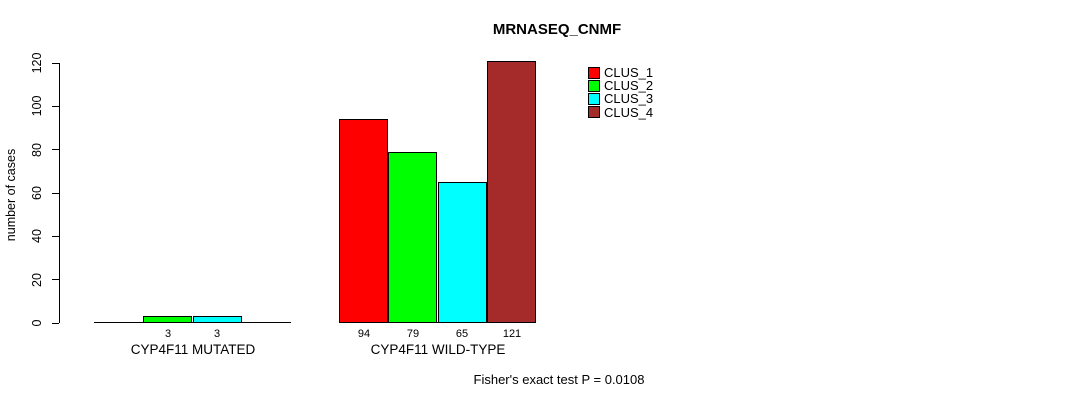 The width and height of the screenshot is (1090, 400). I want to click on y-axis-label: number of cases, so click(11, 195).